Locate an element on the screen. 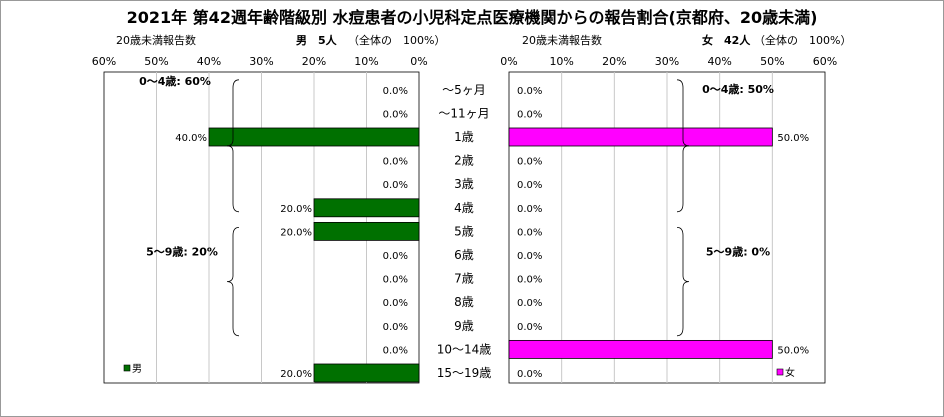 This screenshot has height=417, width=944. male-tick-label: 40% is located at coordinates (209, 61).